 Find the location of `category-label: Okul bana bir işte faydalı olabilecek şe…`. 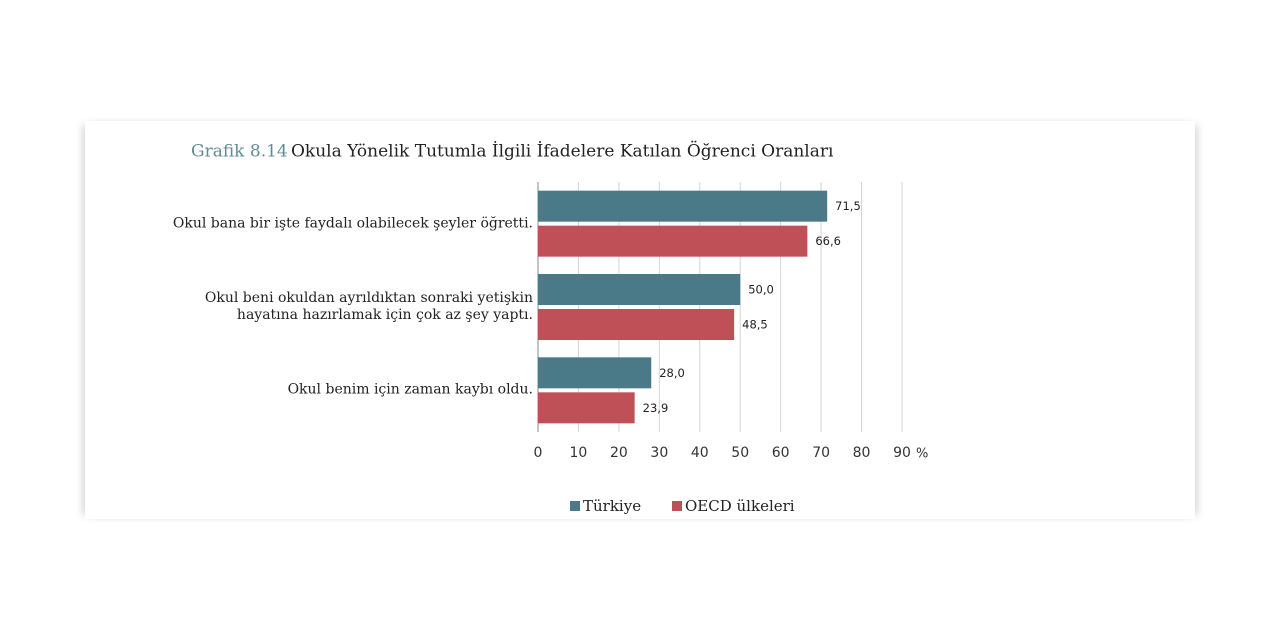

category-label: Okul bana bir işte faydalı olabilecek şe… is located at coordinates (352, 223).